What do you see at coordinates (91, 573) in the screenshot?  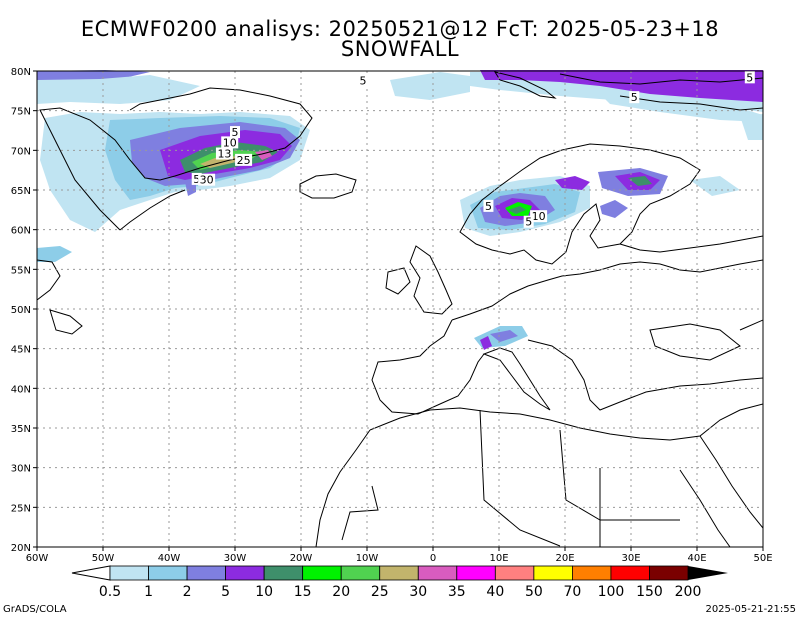 I see `legend-low-arrow` at bounding box center [91, 573].